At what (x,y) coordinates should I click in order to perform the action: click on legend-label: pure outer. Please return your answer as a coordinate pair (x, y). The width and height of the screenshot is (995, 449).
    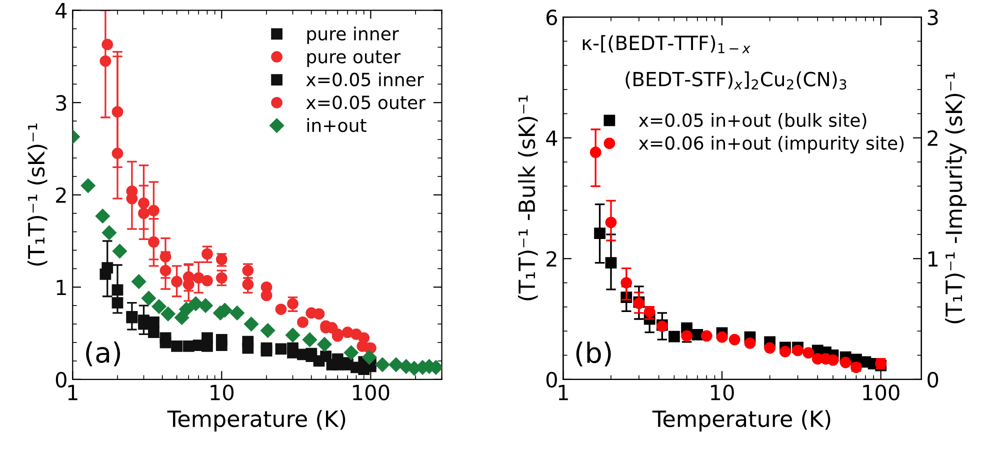
    Looking at the image, I should click on (354, 58).